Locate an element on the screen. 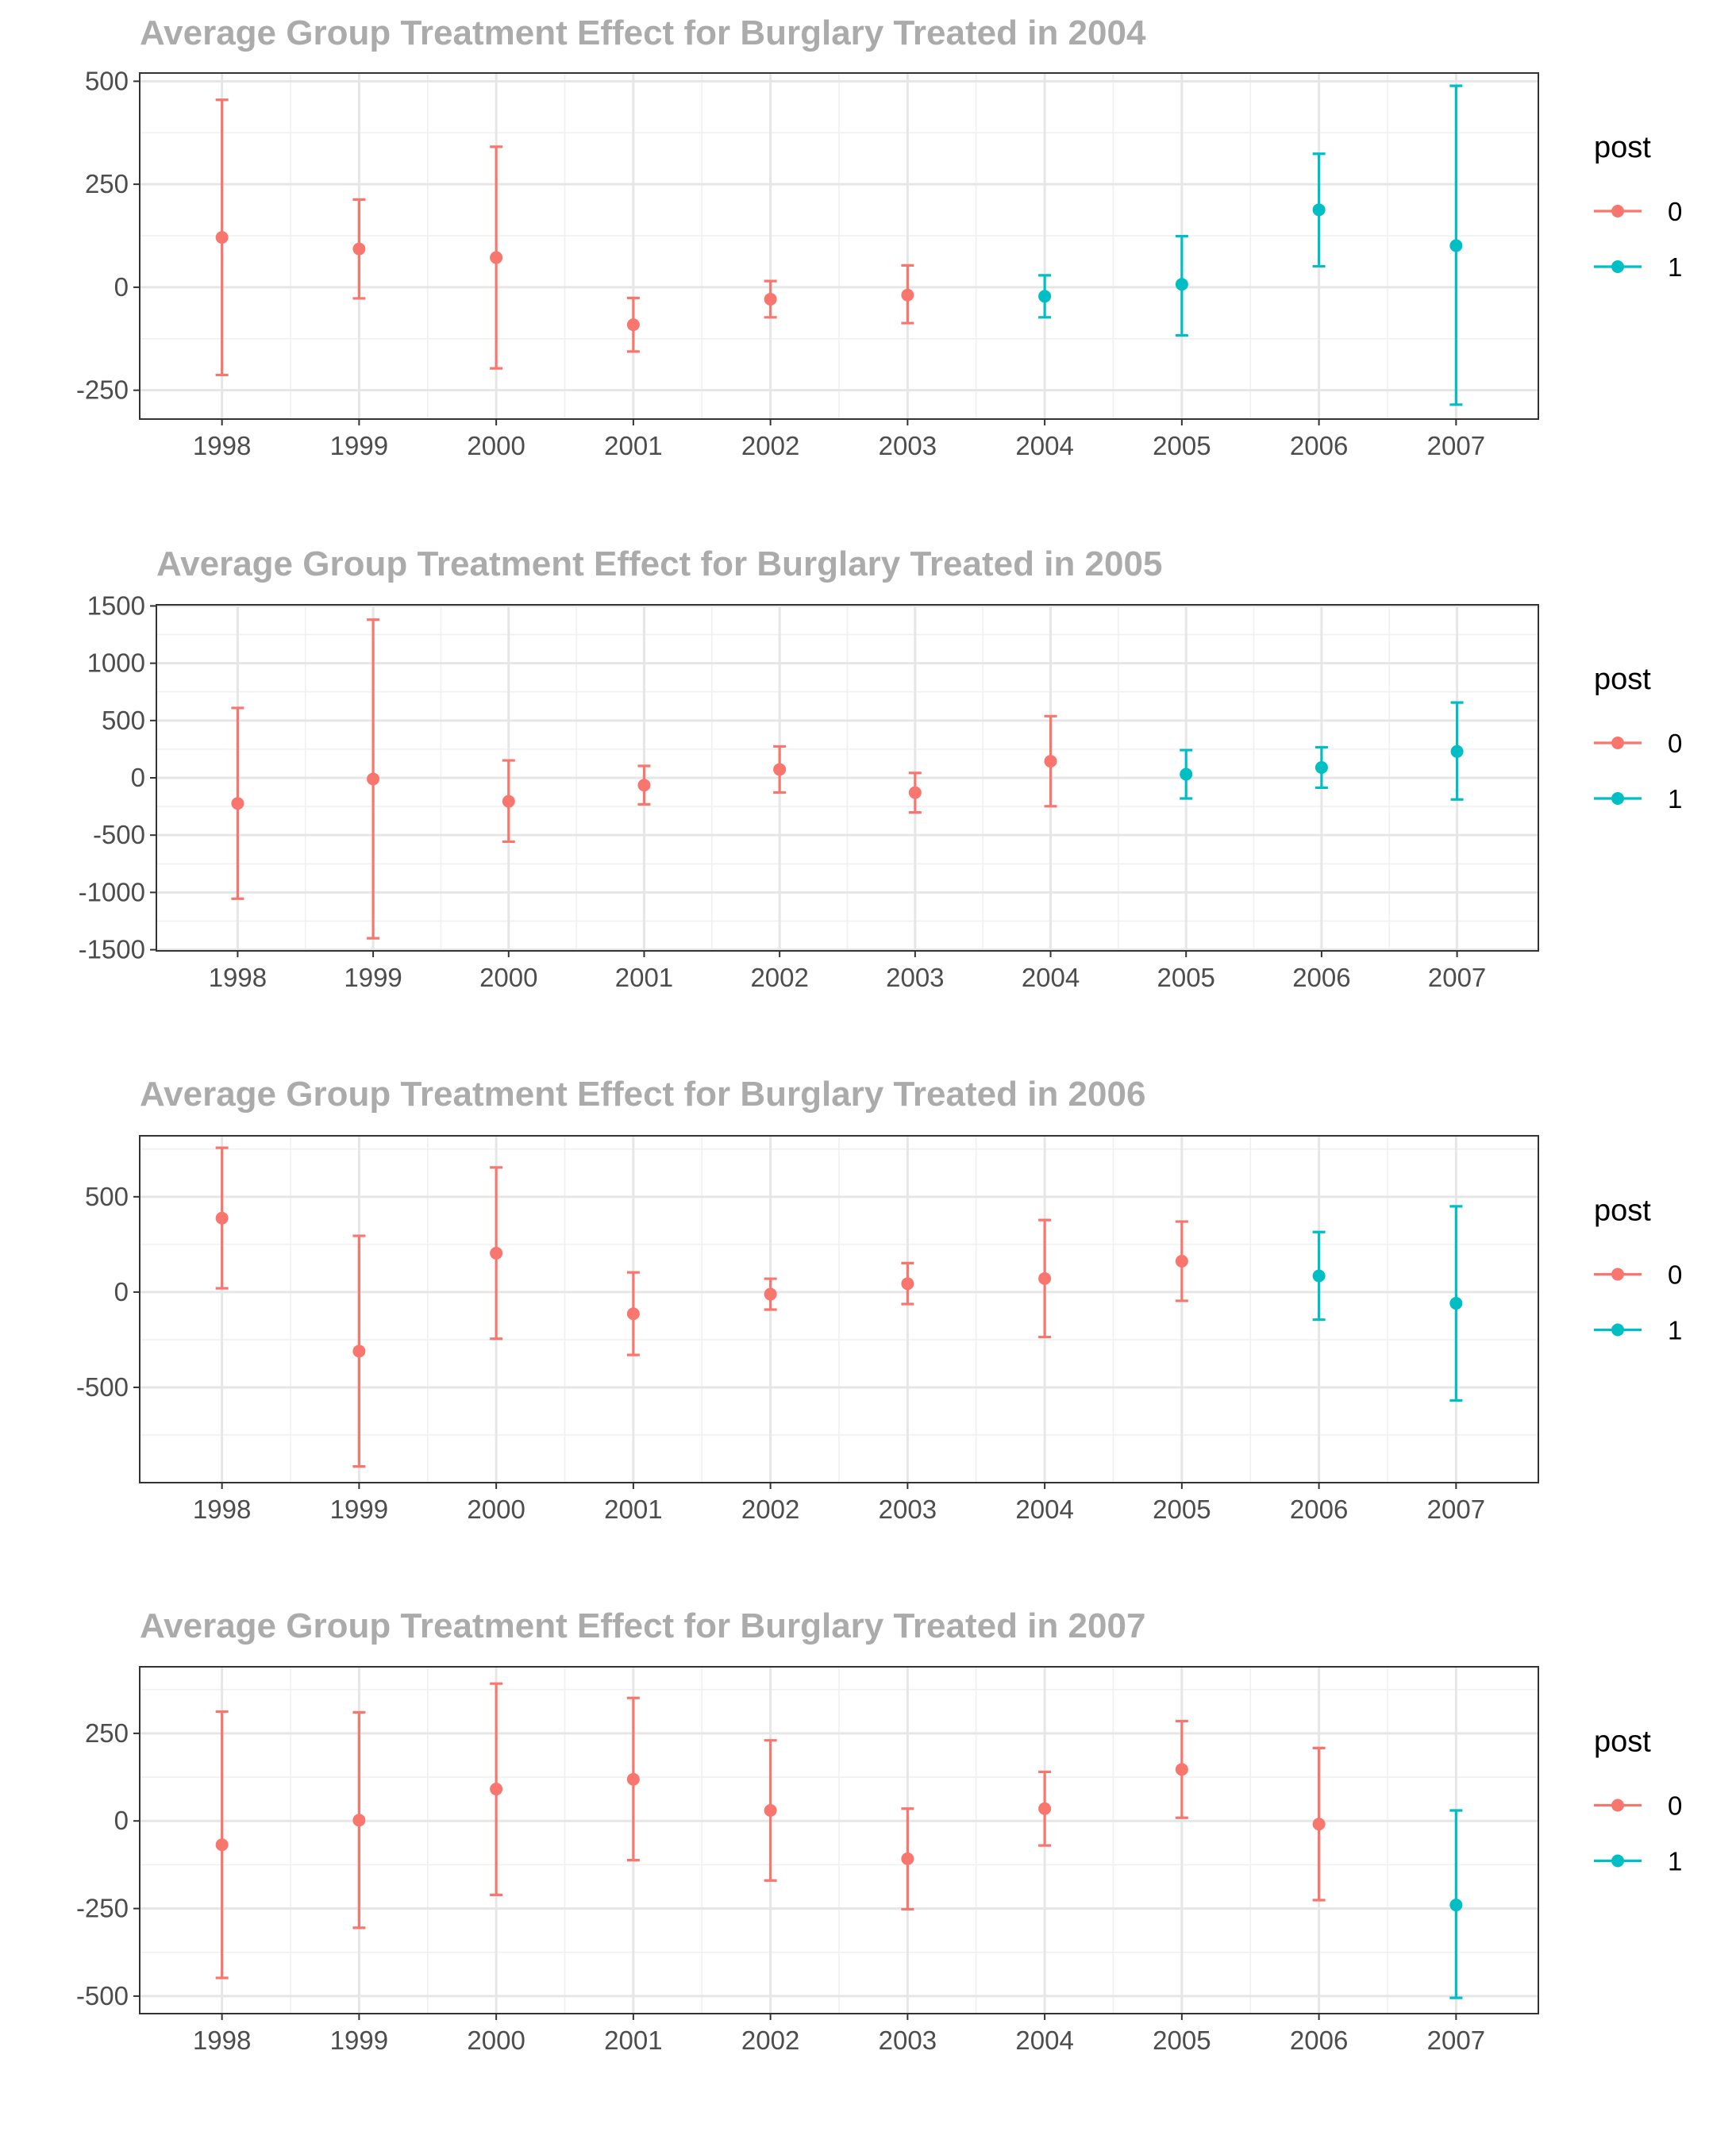 The width and height of the screenshot is (1736, 2143). y-tick-label: 250 is located at coordinates (107, 1733).